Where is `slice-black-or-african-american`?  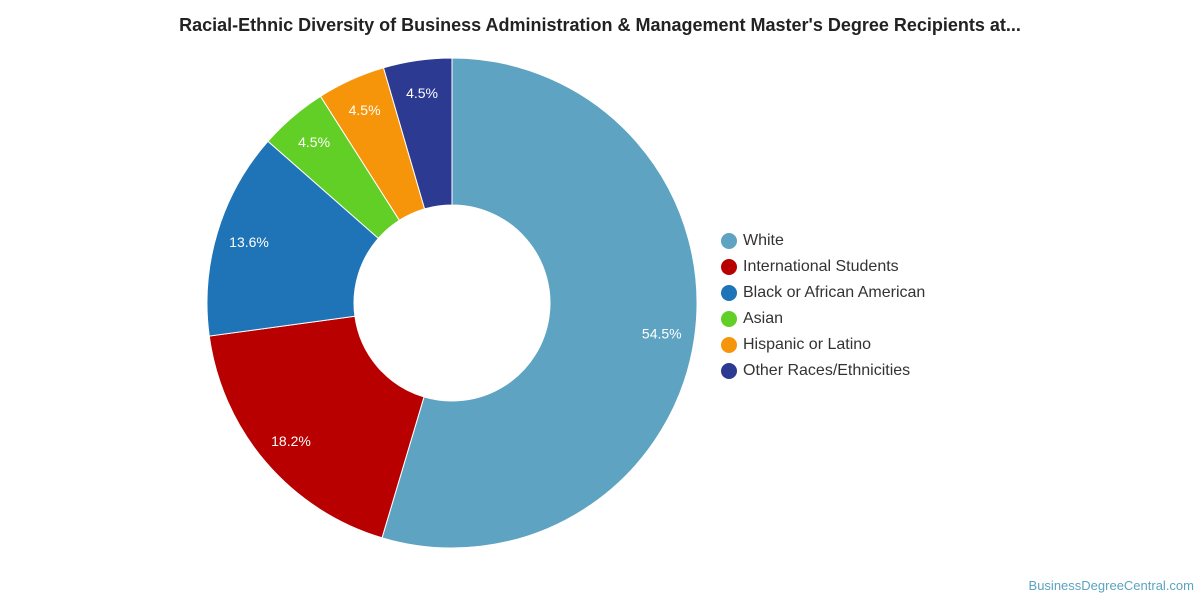
slice-black-or-african-american is located at coordinates (293, 238).